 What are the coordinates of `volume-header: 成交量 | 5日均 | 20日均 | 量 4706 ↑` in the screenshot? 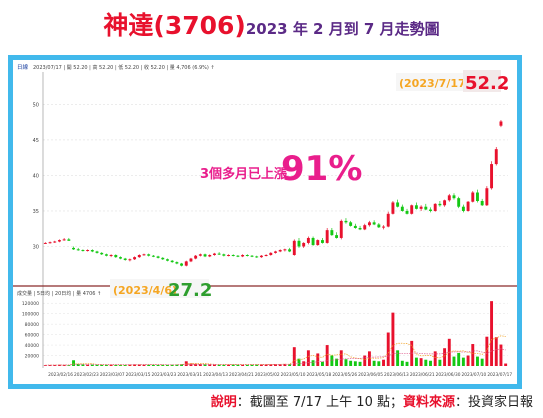 It's located at (59, 293).